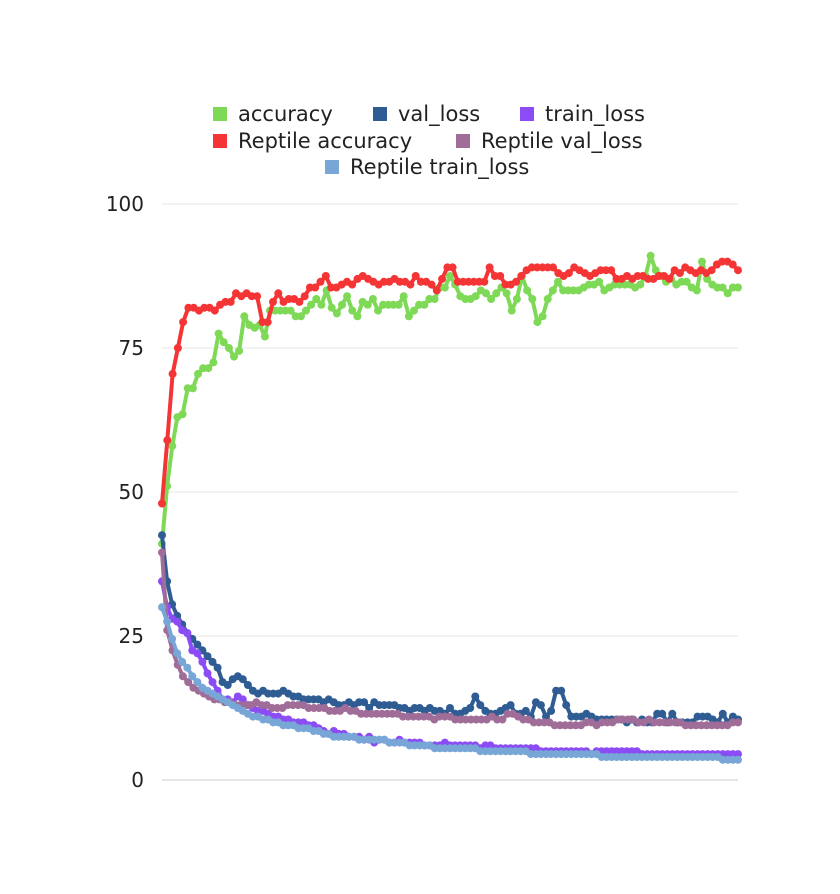  Describe the element at coordinates (273, 114) in the screenshot. I see `legend-entry-accuracy: accuracy` at that location.